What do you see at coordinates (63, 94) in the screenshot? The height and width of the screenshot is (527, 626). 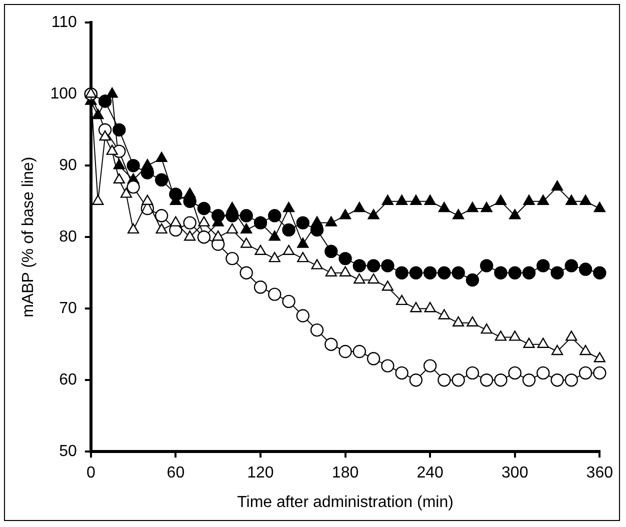 I see `y-tick-label: 100` at bounding box center [63, 94].